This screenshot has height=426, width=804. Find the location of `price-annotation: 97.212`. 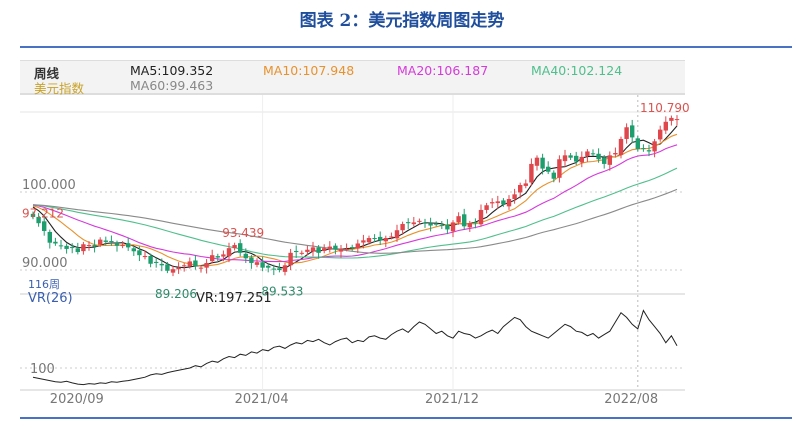

price-annotation: 97.212 is located at coordinates (43, 214).